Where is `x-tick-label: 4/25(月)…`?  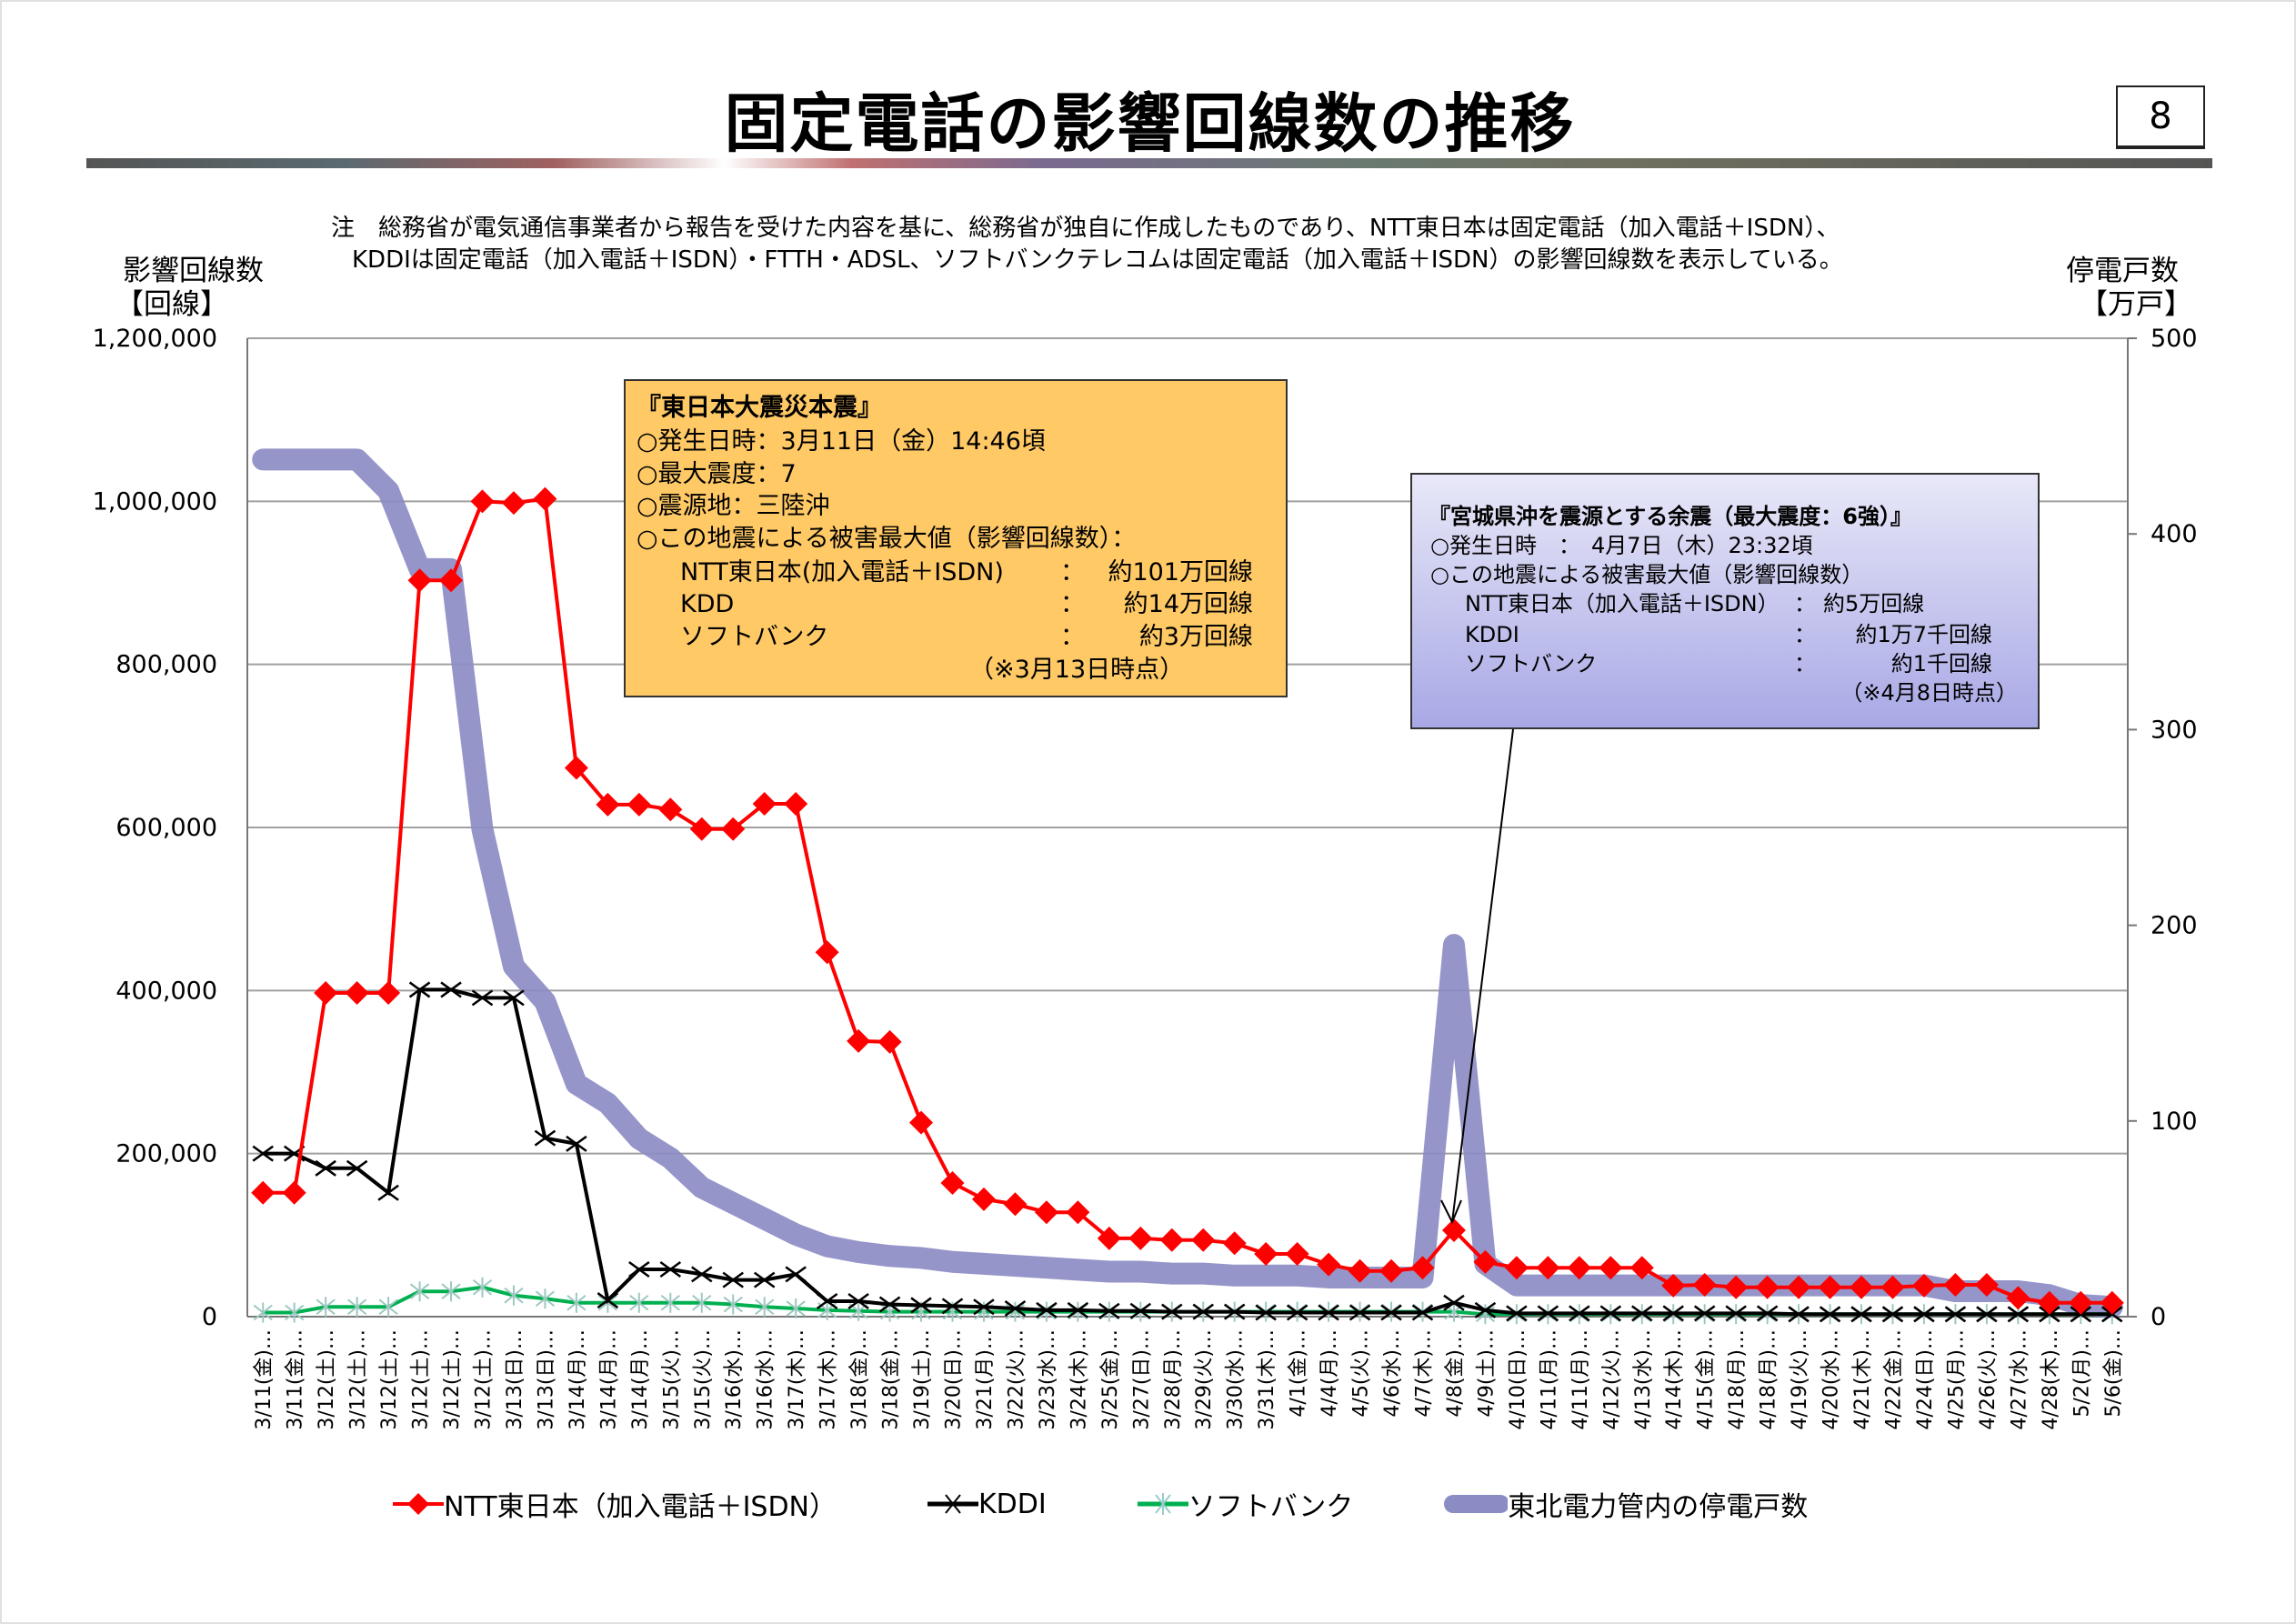
x-tick-label: 4/25(月)… is located at coordinates (1956, 1379).